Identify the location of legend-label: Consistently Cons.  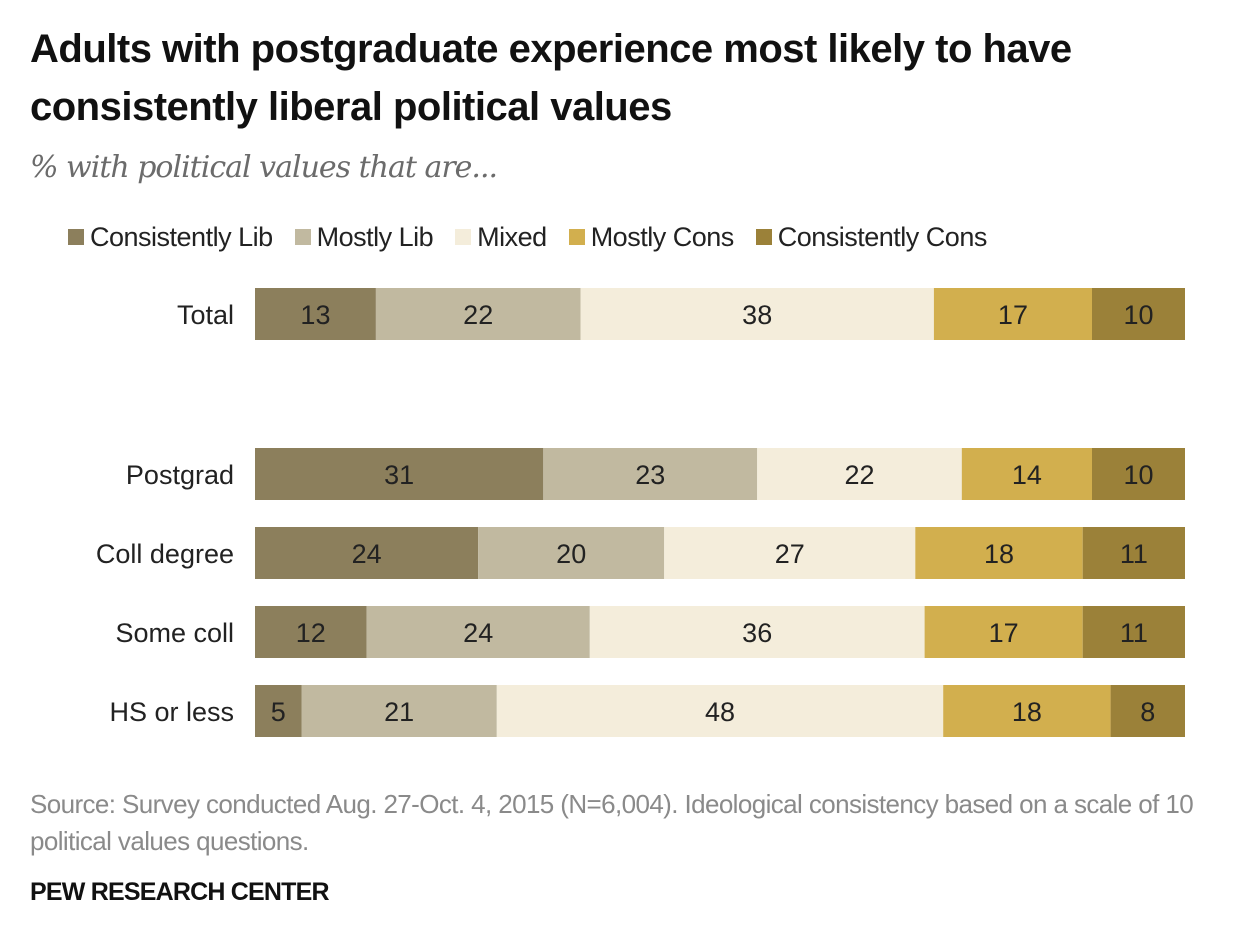
(882, 236).